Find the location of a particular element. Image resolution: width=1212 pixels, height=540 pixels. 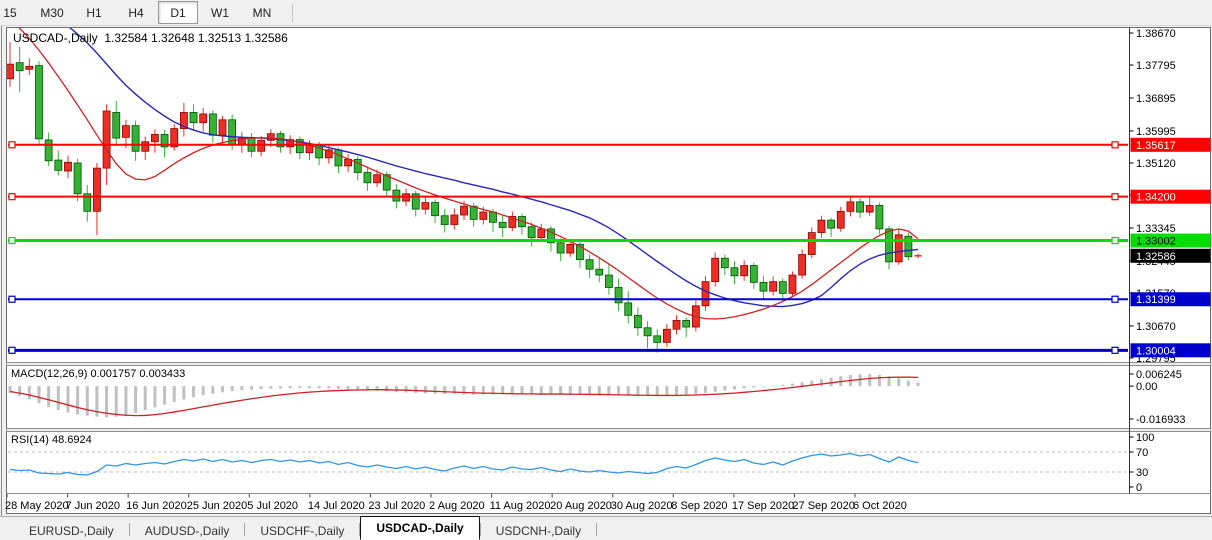

time-axis-label: 8 Sep 2020 is located at coordinates (699, 506).